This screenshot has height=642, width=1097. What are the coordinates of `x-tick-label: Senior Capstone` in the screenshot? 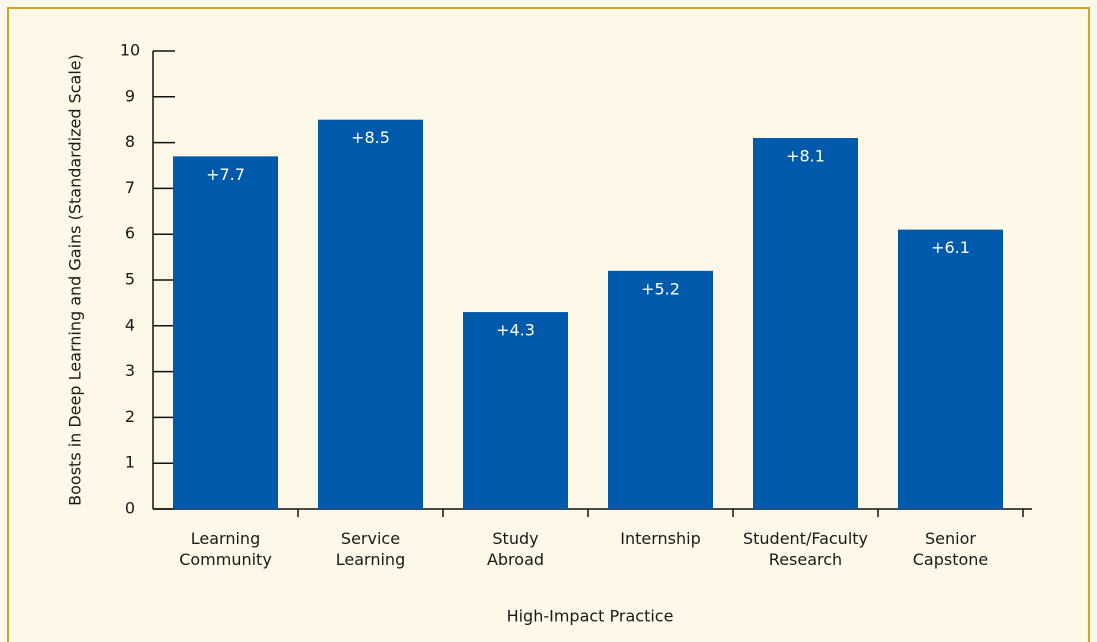 It's located at (950, 549).